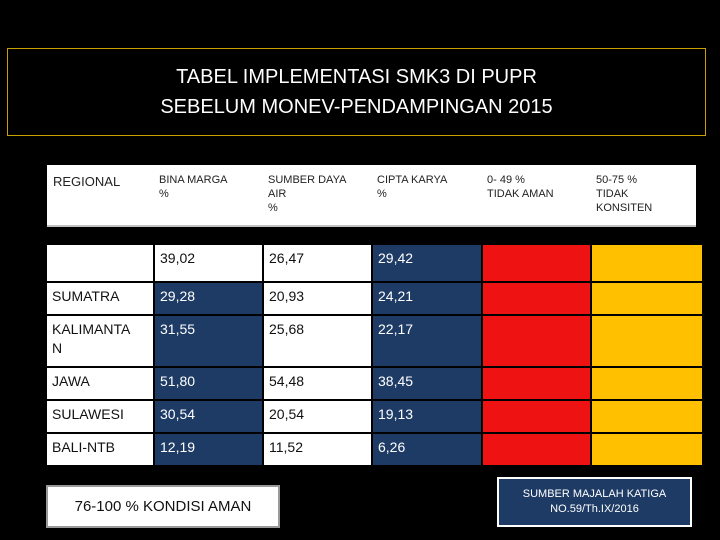  I want to click on cell-bina-marga: 51,80, so click(208, 383).